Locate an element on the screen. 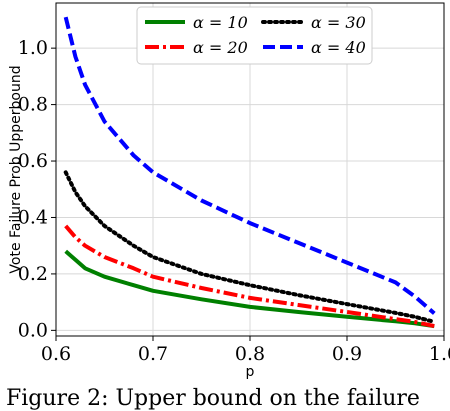 This screenshot has width=450, height=411. x-tick-label: 0.8 is located at coordinates (250, 354).